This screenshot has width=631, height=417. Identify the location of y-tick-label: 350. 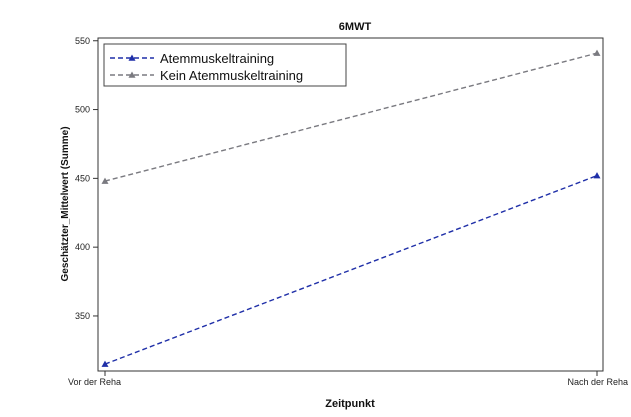
(82, 316).